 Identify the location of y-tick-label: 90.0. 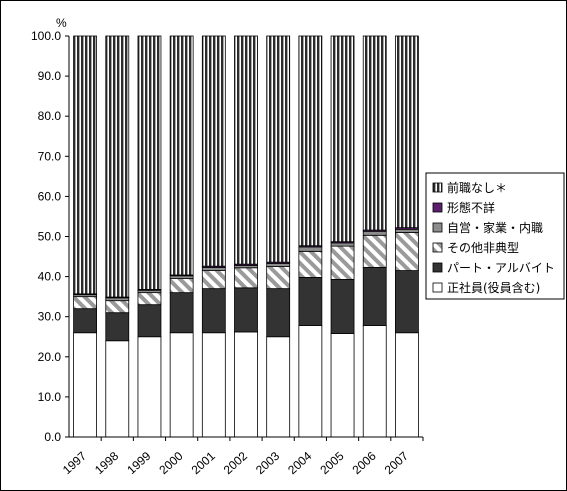
(50, 76).